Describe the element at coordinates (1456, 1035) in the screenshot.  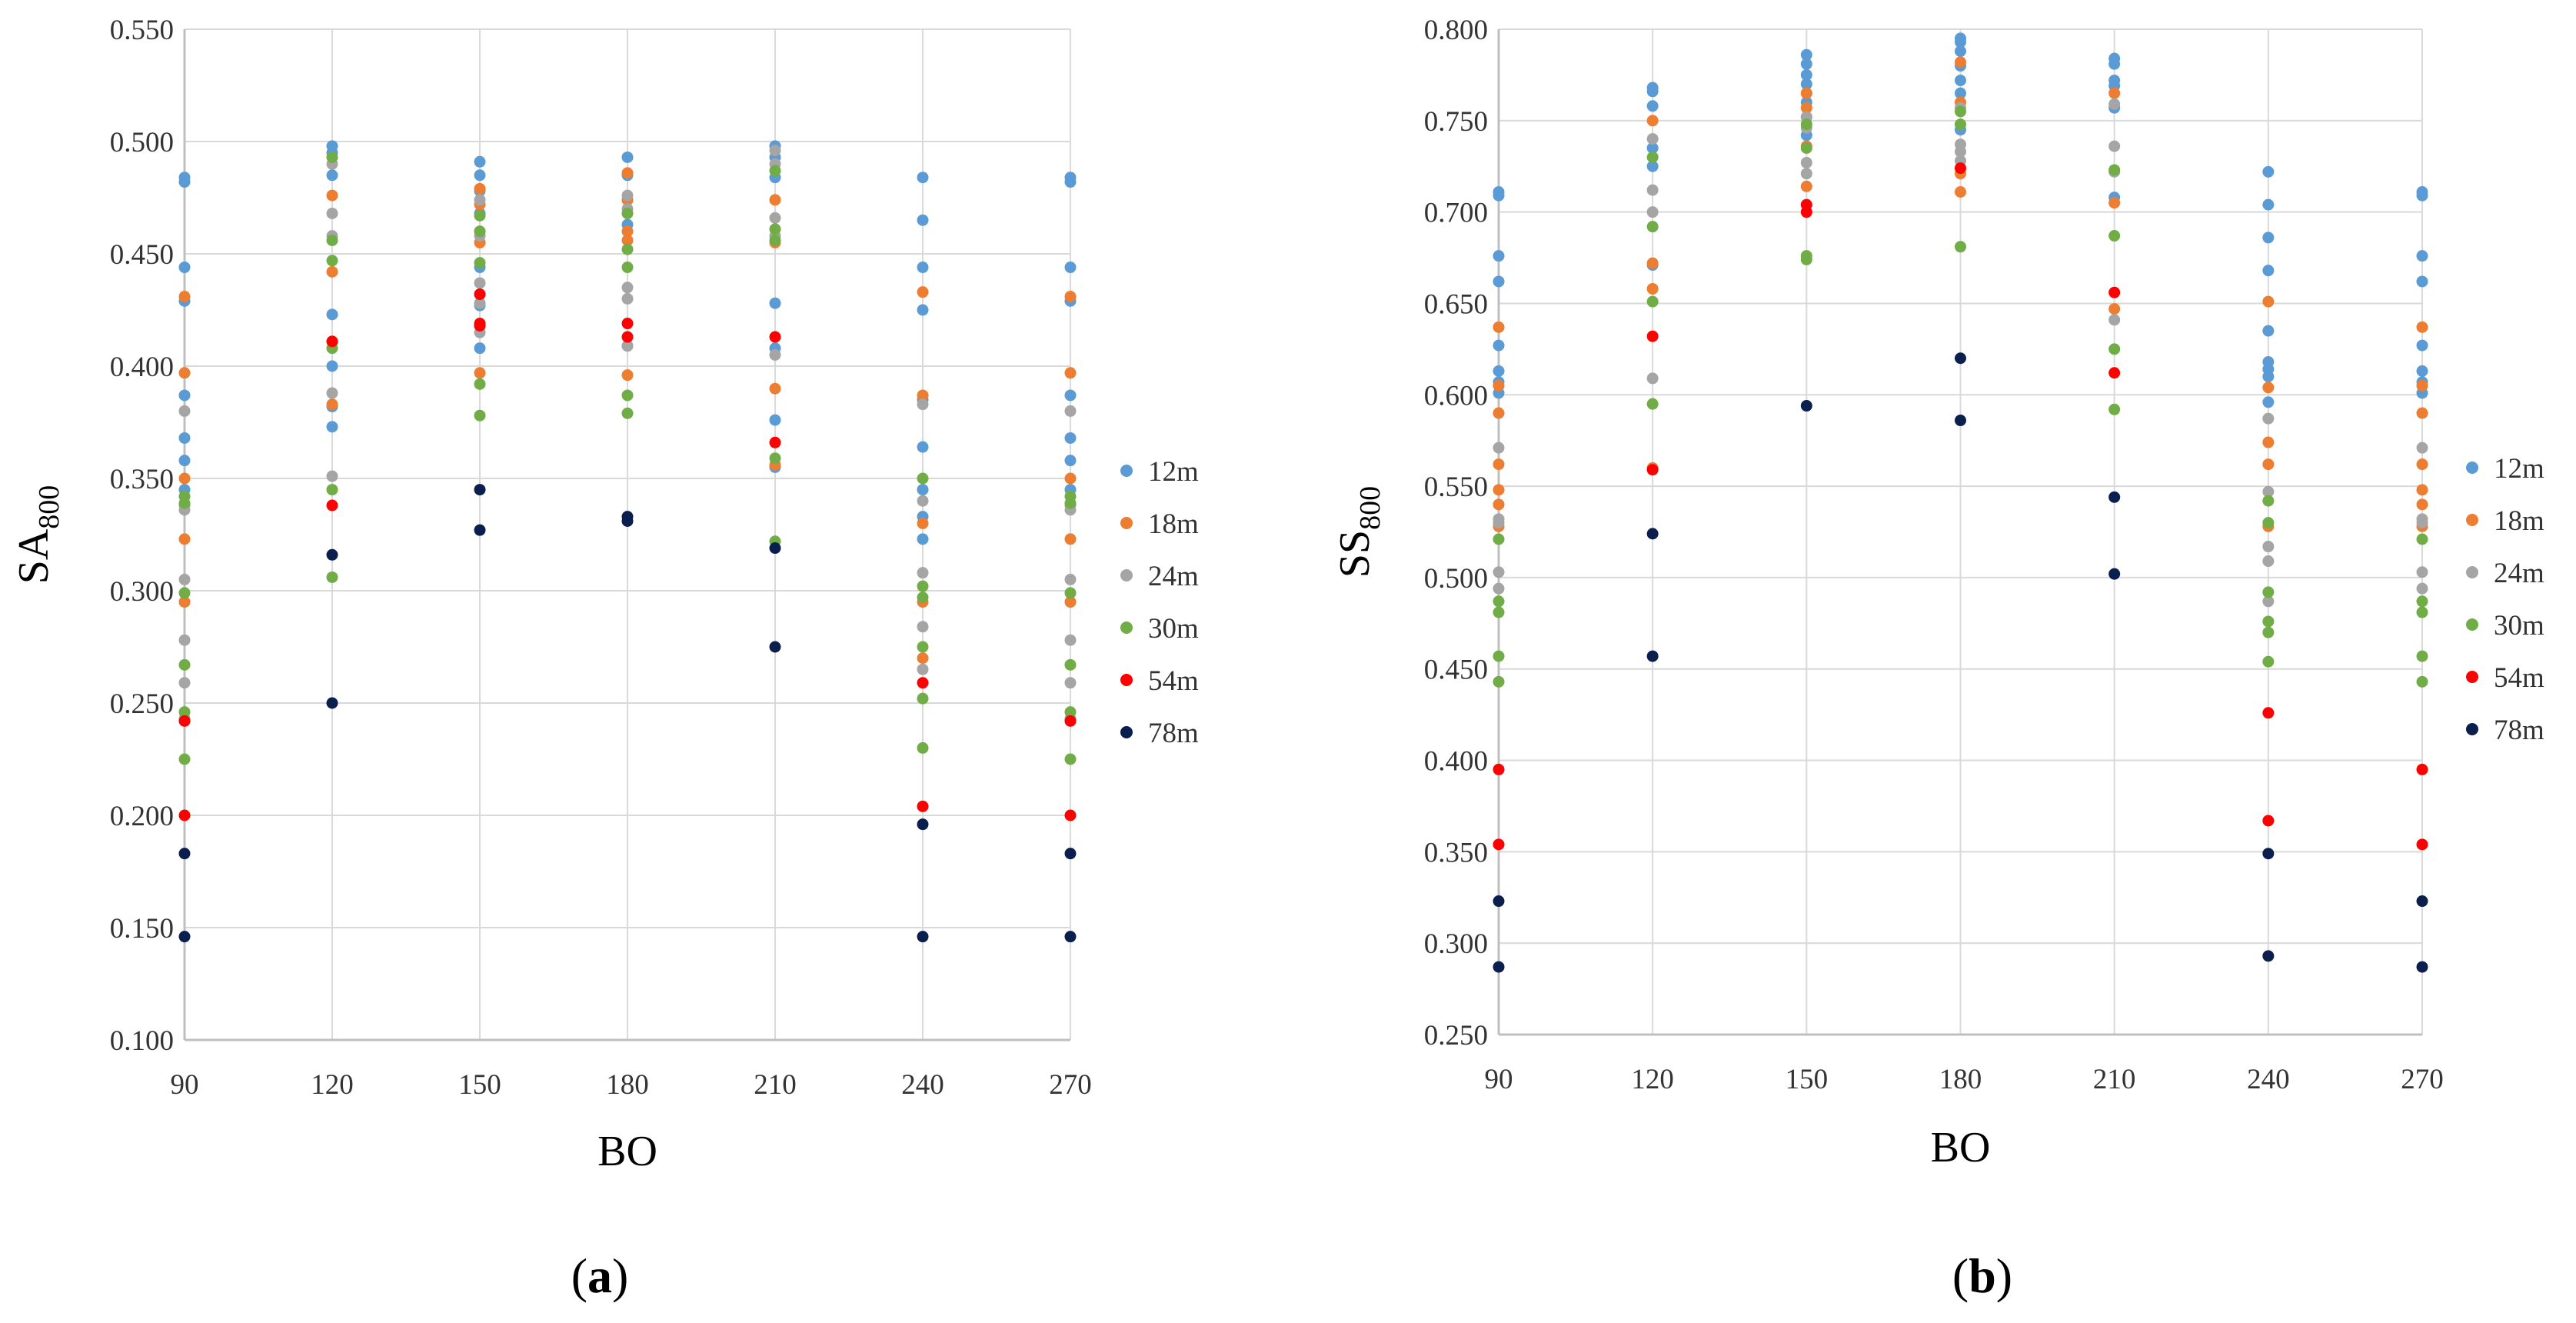
I see `y-tick-label: 0.250` at that location.